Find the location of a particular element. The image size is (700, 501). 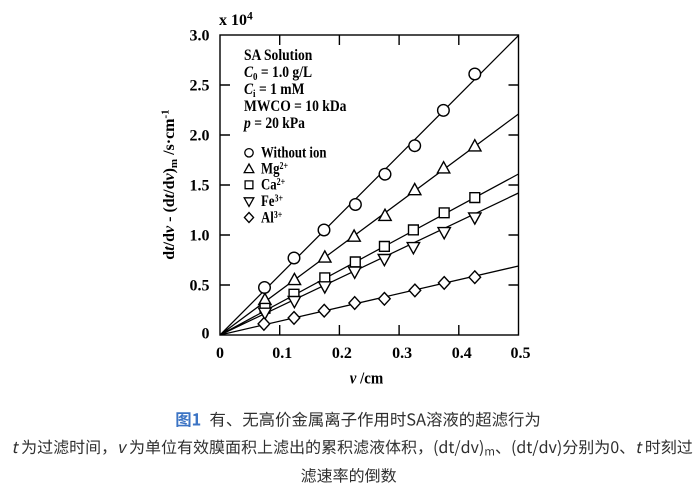

svg-text: 0.3 is located at coordinates (402, 353).